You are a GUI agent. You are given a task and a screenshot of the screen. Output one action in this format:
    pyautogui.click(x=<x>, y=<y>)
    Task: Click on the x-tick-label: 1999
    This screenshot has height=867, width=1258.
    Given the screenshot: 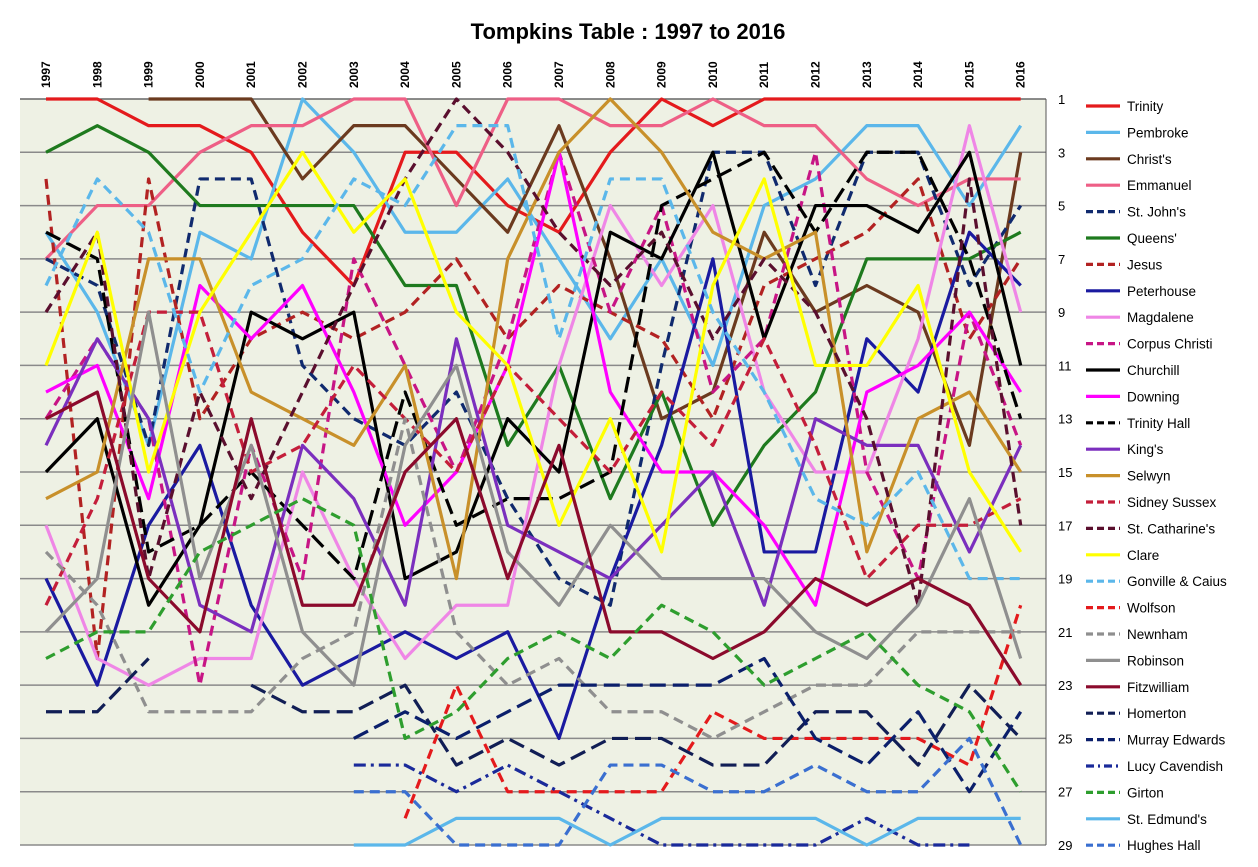 What is the action you would take?
    pyautogui.click(x=149, y=74)
    